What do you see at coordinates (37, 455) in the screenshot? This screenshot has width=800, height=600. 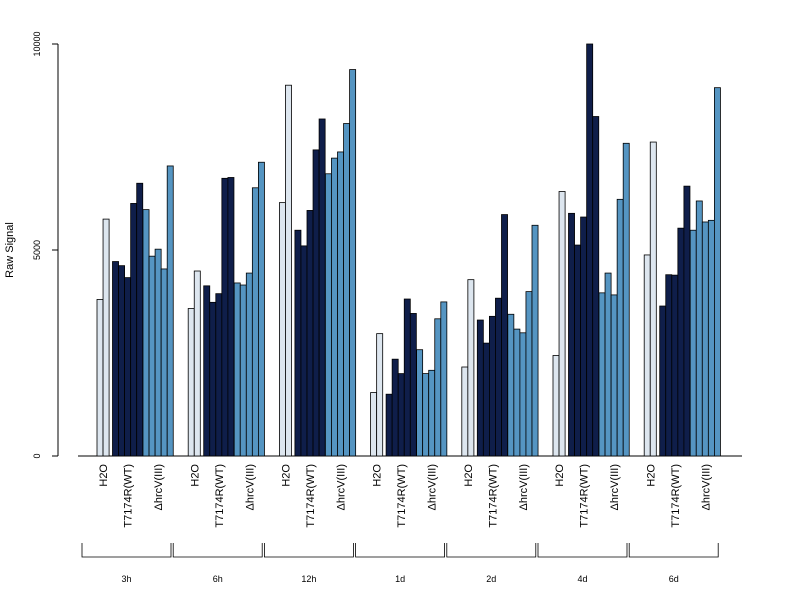 I see `y-tick-label: 0` at bounding box center [37, 455].